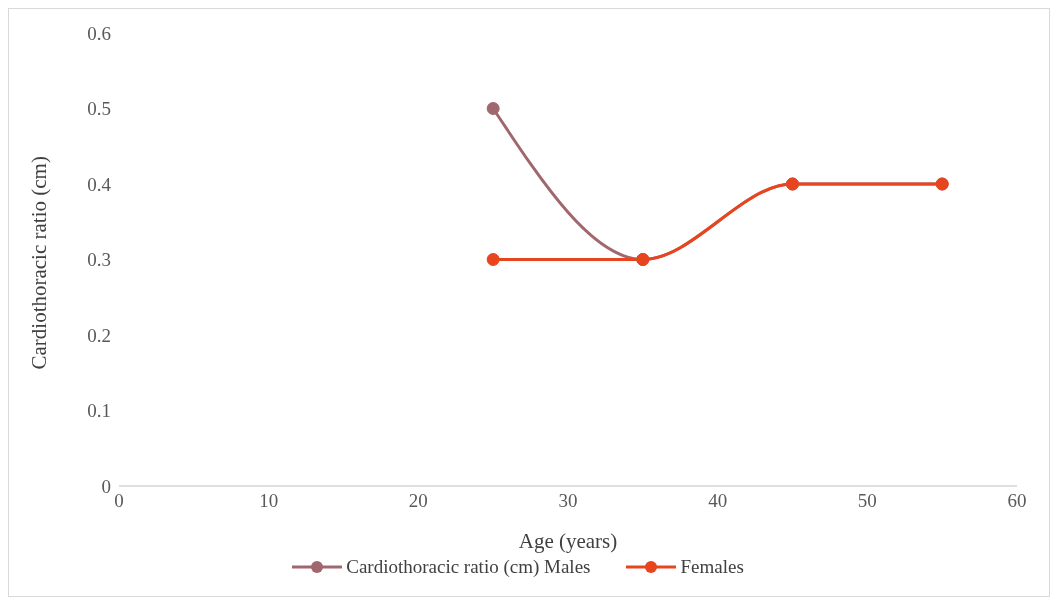 This screenshot has width=1058, height=605. I want to click on y-axis-title: Cardiothoracic ratio (cm), so click(39, 263).